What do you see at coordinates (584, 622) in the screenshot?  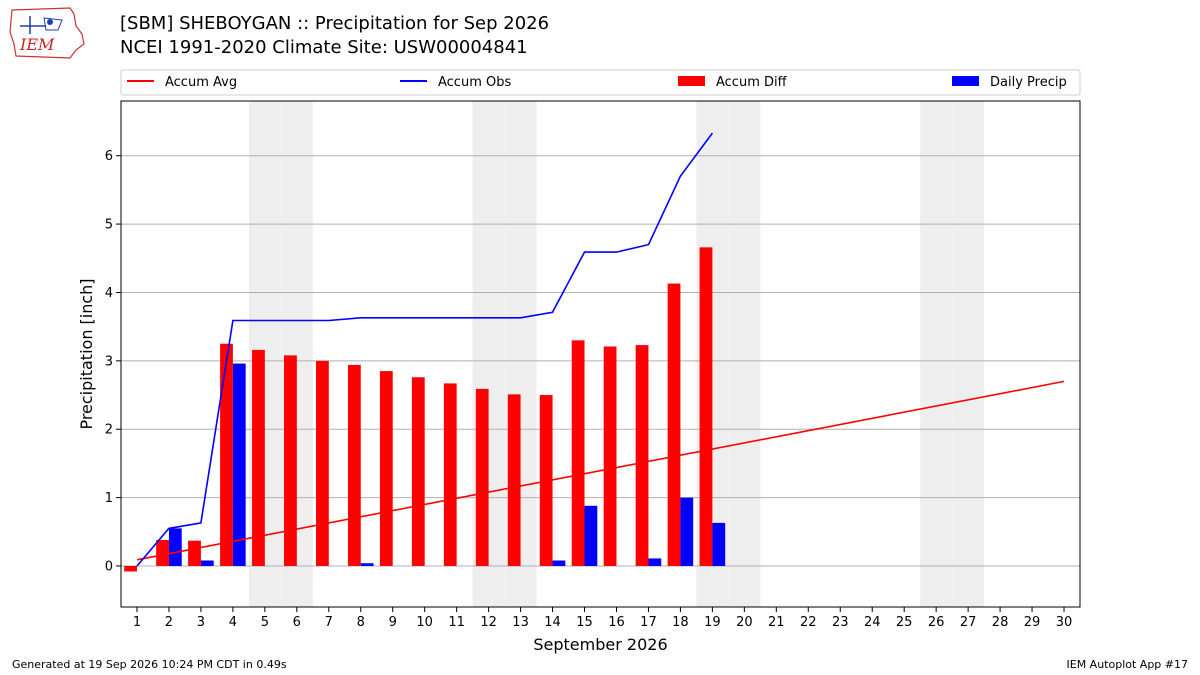 I see `x-tick-label-15: 15` at bounding box center [584, 622].